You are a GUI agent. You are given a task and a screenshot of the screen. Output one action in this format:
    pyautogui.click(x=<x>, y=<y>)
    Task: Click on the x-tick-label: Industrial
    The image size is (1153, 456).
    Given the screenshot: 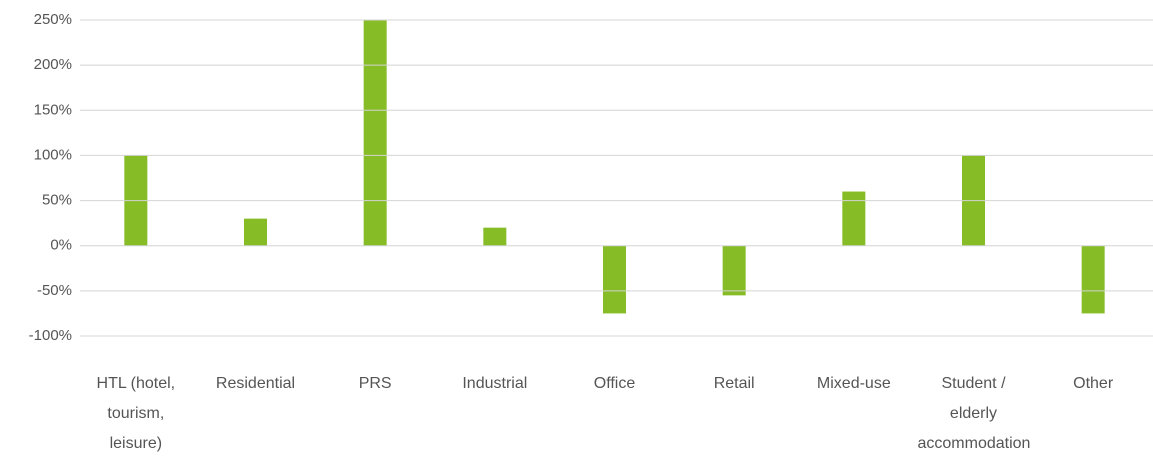 What is the action you would take?
    pyautogui.click(x=495, y=383)
    